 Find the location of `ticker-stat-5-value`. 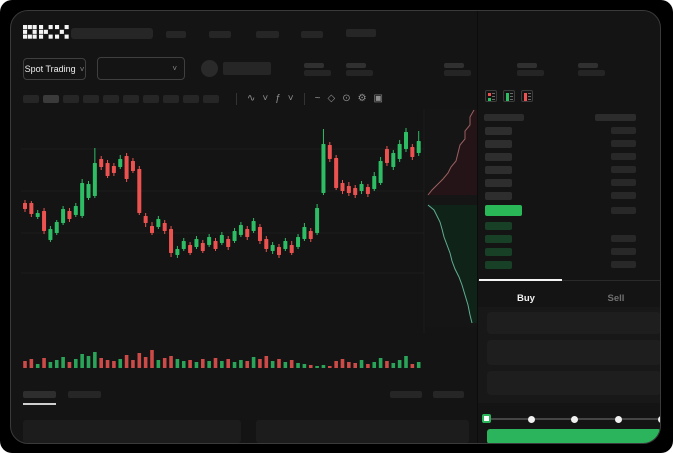

ticker-stat-5-value is located at coordinates (591, 73).